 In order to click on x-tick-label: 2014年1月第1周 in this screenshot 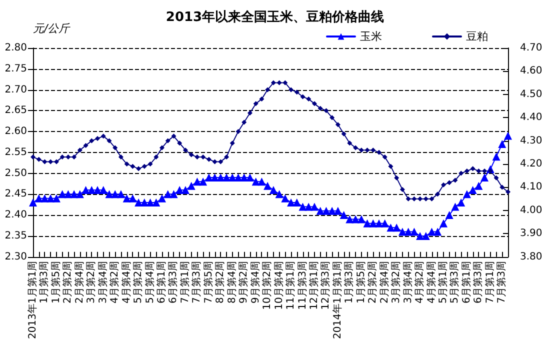, I will do `click(337, 300)`.